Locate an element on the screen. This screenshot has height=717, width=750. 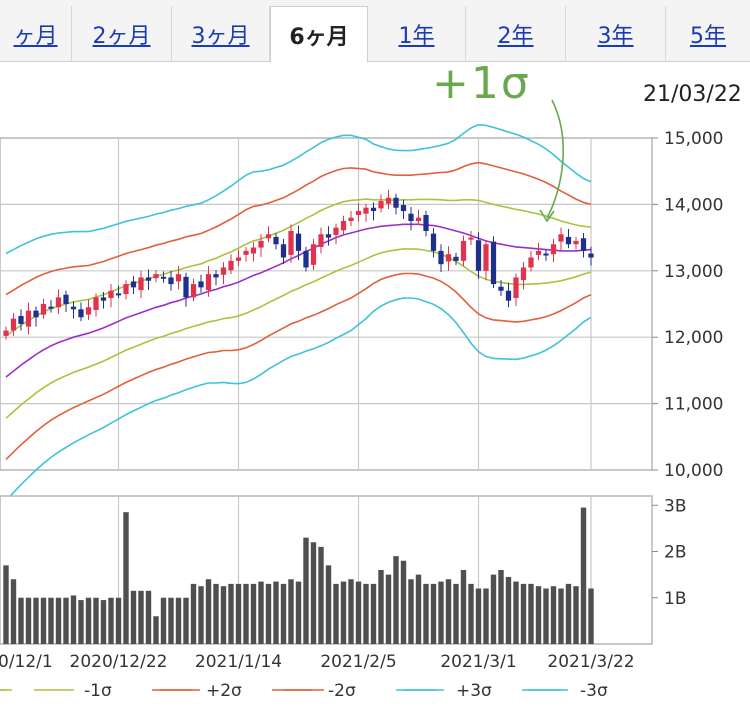
tab-7: 5年 is located at coordinates (708, 36).